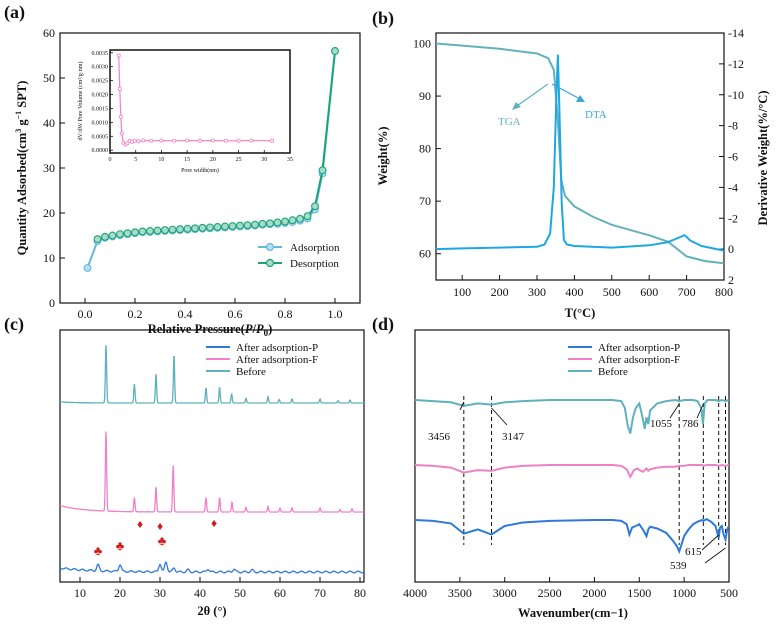  Describe the element at coordinates (574, 292) in the screenshot. I see `b-xtick-label: 400` at that location.